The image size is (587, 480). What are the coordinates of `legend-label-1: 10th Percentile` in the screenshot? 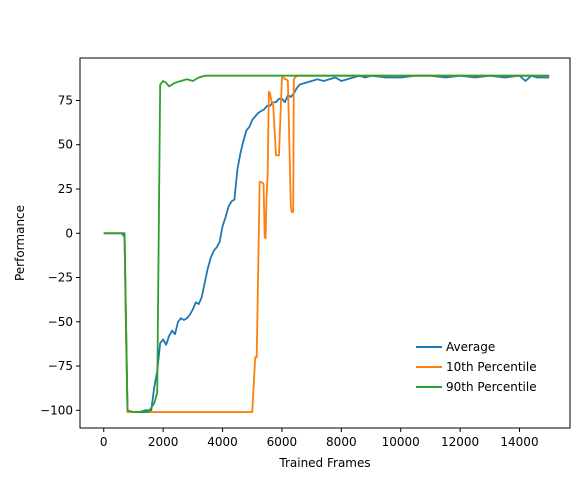 It's located at (491, 367).